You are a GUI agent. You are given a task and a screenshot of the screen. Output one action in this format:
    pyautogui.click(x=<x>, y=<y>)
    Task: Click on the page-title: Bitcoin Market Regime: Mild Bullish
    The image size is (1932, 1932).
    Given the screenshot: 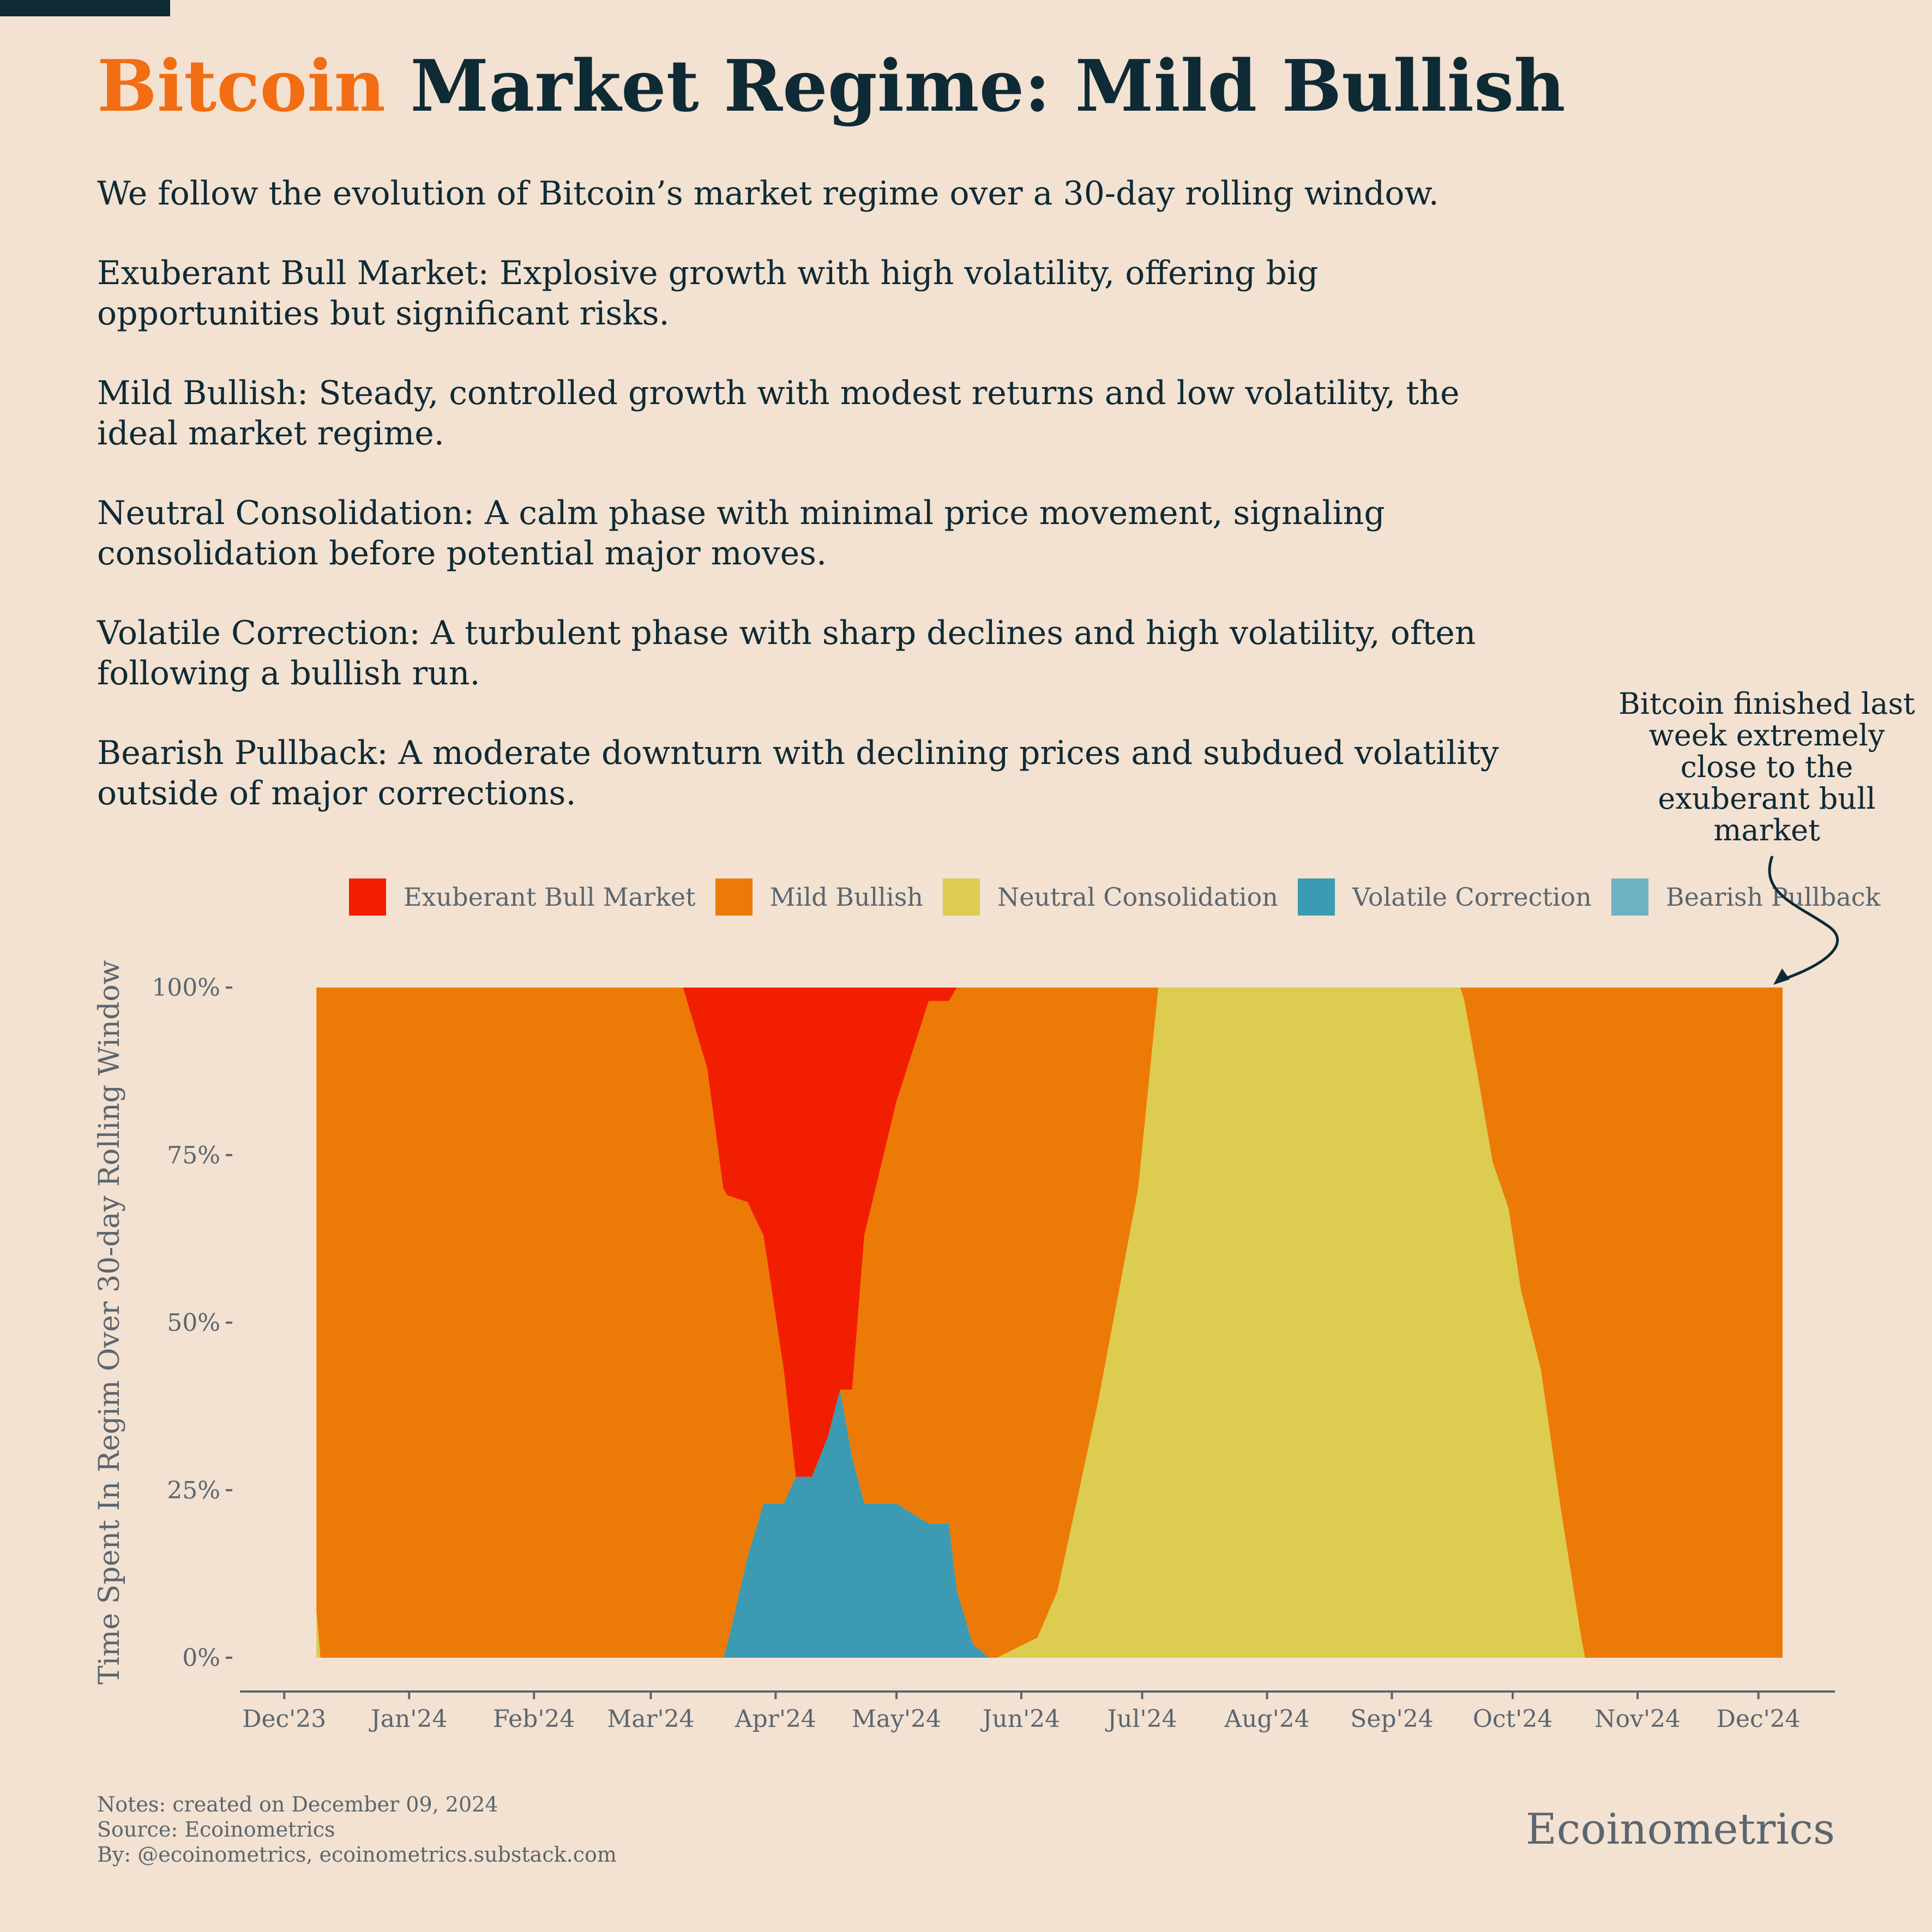 What is the action you would take?
    pyautogui.click(x=831, y=86)
    